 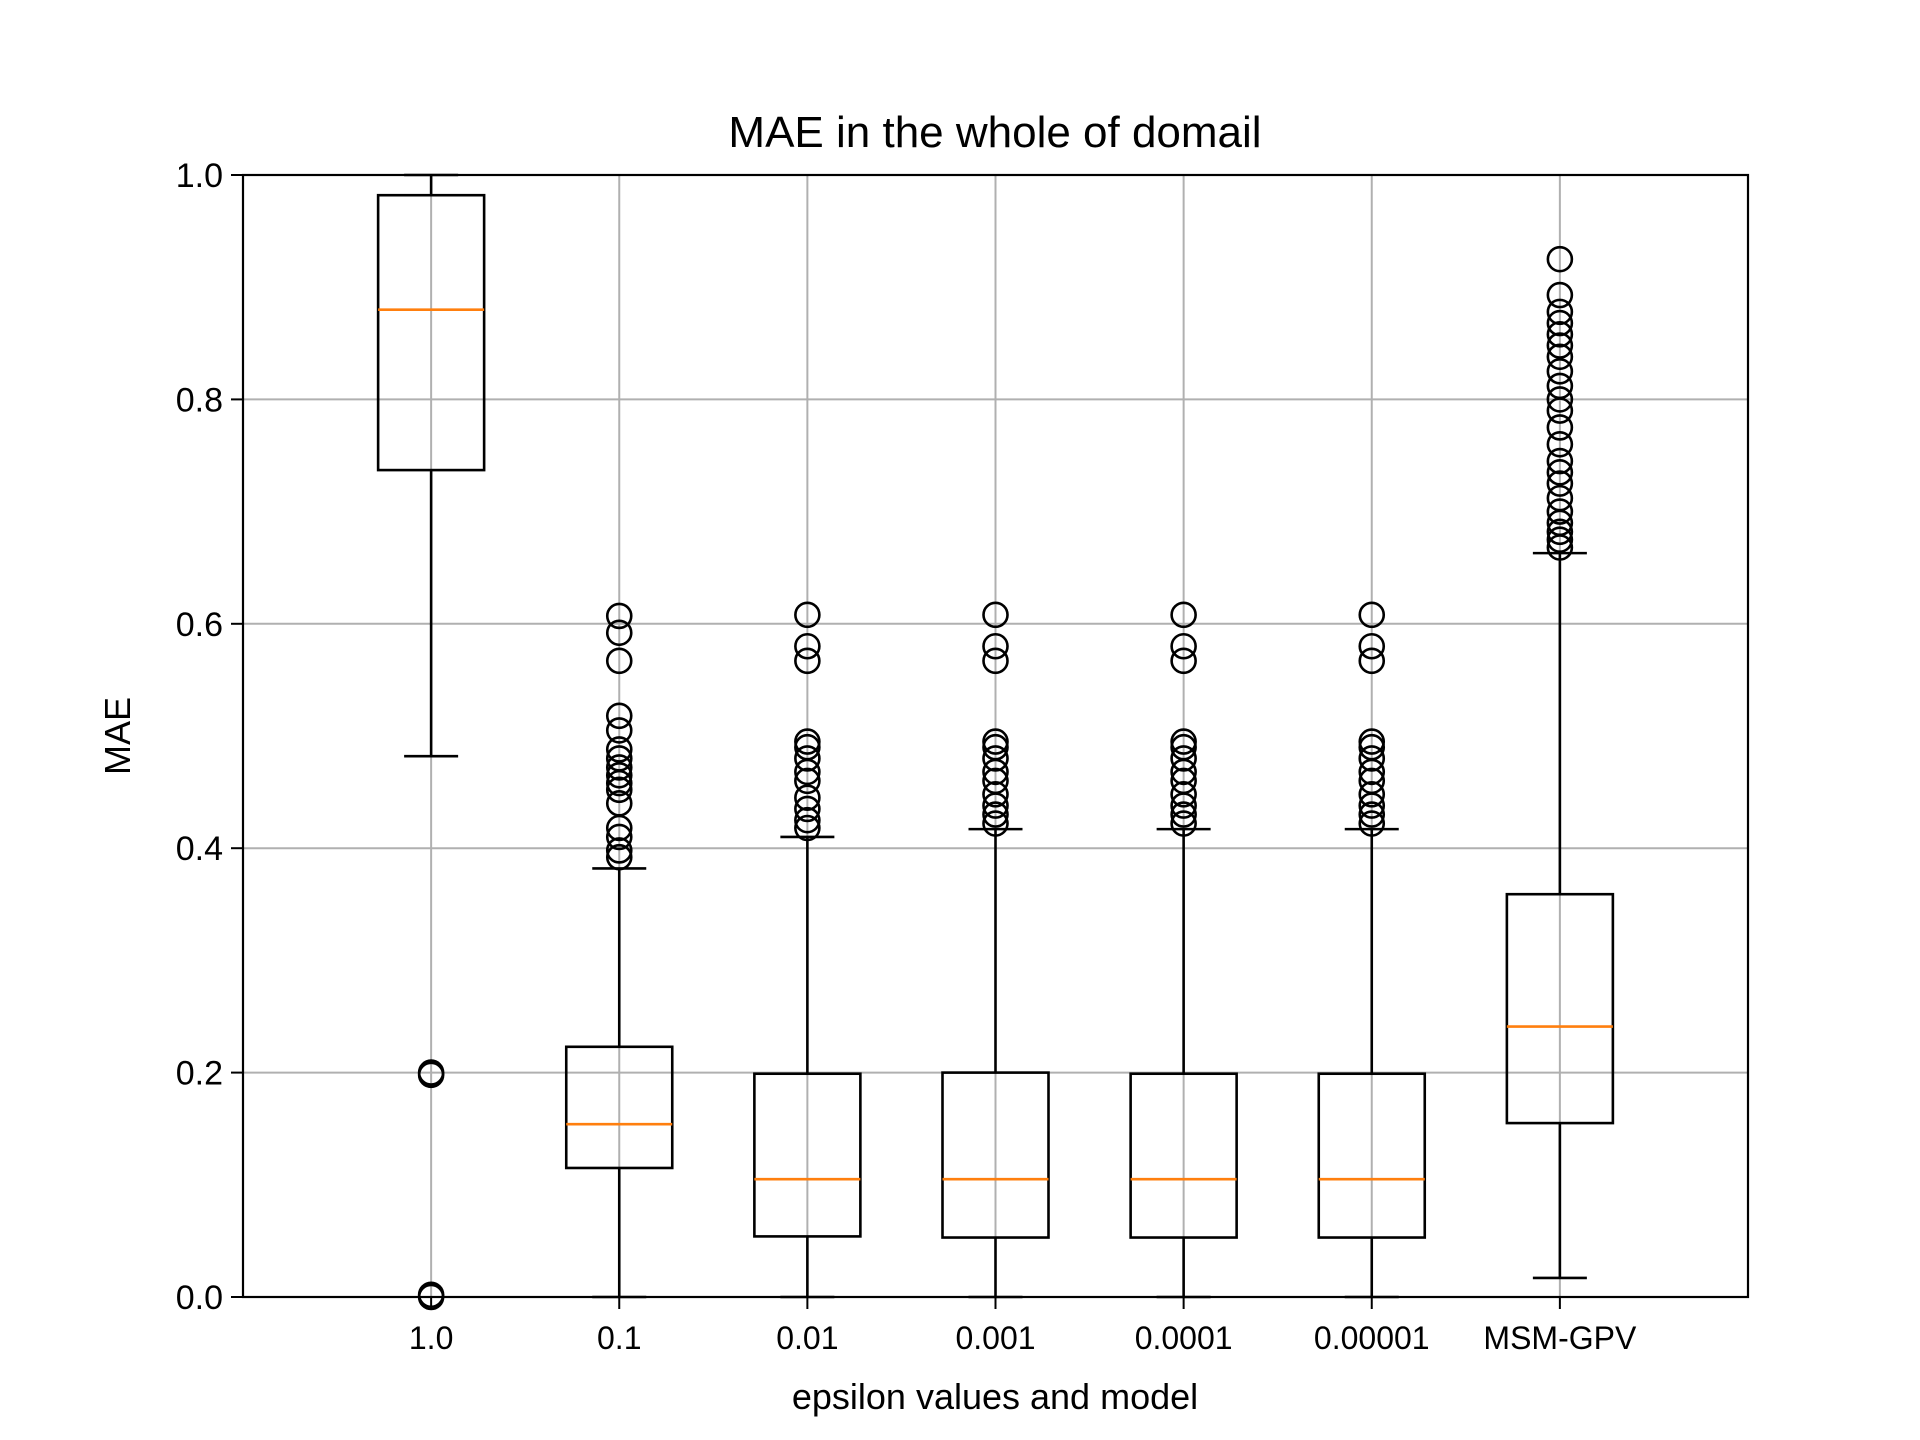 I want to click on y-tick-label: 0.4, so click(x=199, y=849).